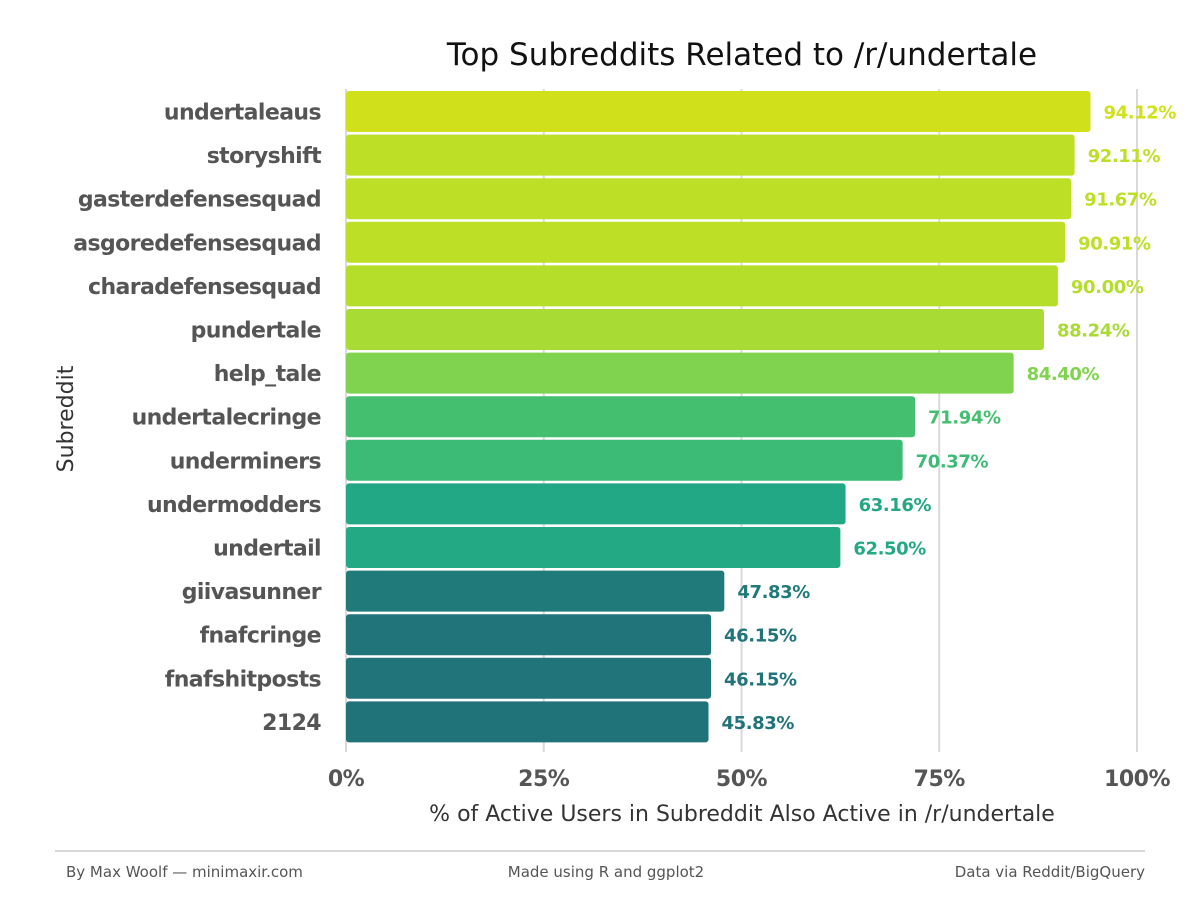 This screenshot has height=900, width=1200. Describe the element at coordinates (1114, 243) in the screenshot. I see `value-label: 90.91%` at that location.